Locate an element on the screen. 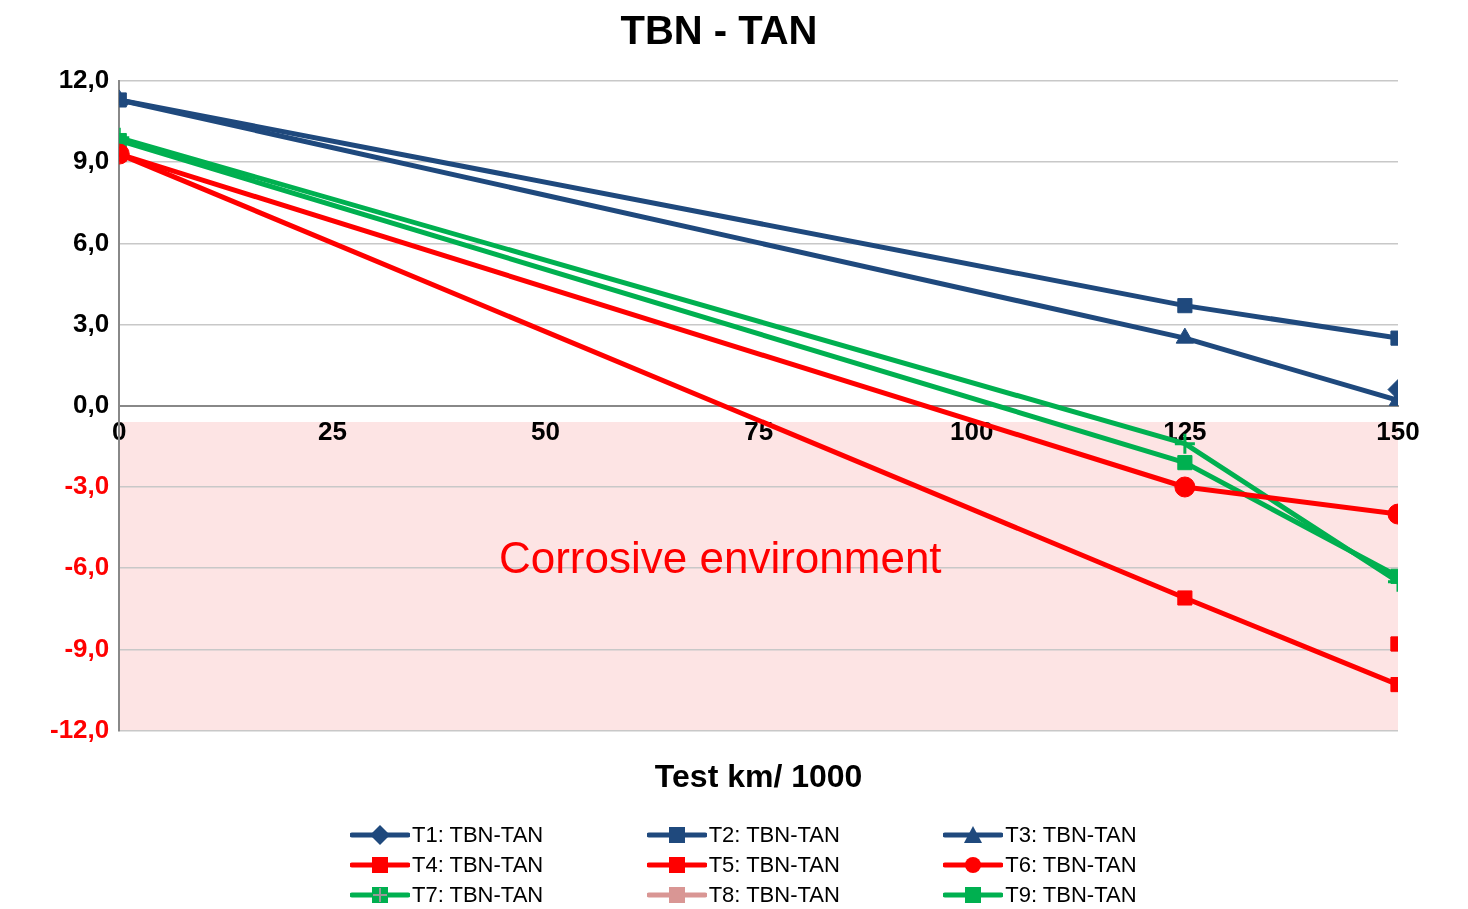 This screenshot has height=909, width=1468. legend-label: T2: TBN-TAN is located at coordinates (774, 835).